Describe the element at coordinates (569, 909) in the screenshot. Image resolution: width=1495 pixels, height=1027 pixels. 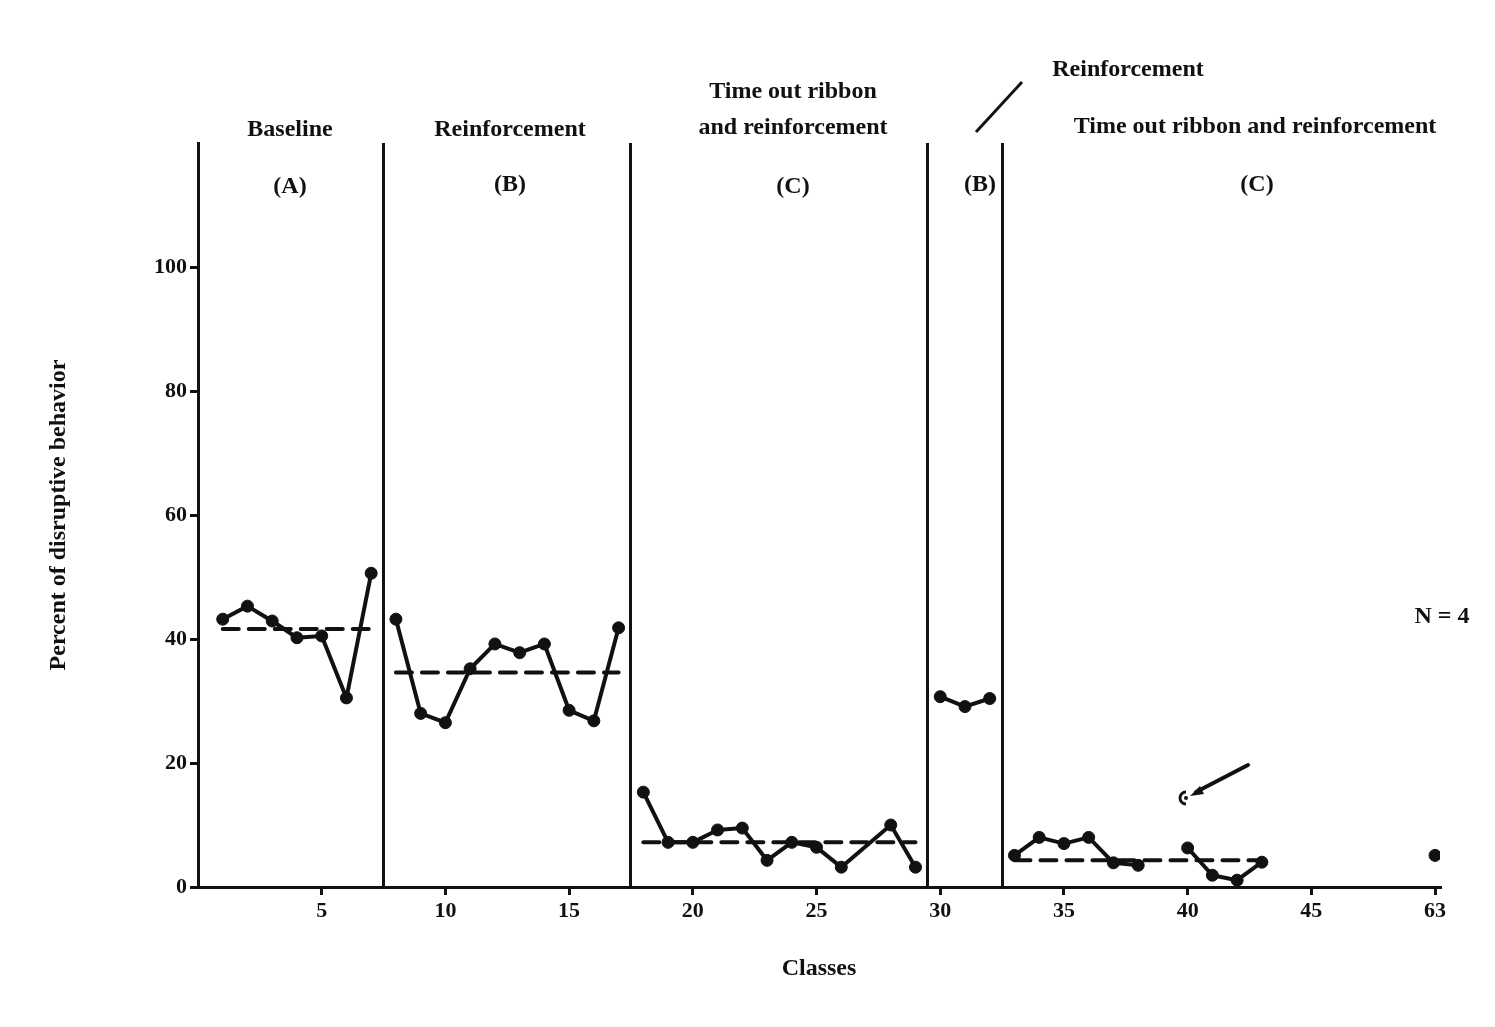
I see `x-tick-label: 15` at that location.